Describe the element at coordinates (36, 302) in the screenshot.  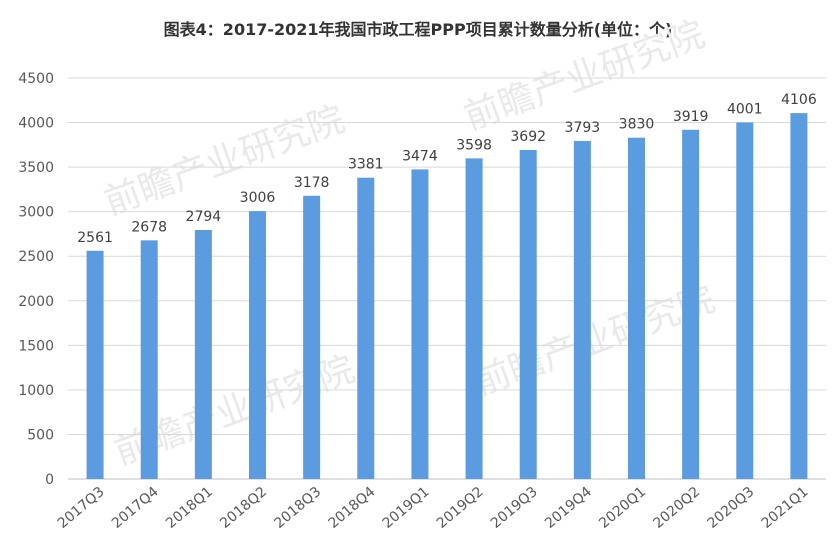
I see `y-tick-2000: 2000` at that location.